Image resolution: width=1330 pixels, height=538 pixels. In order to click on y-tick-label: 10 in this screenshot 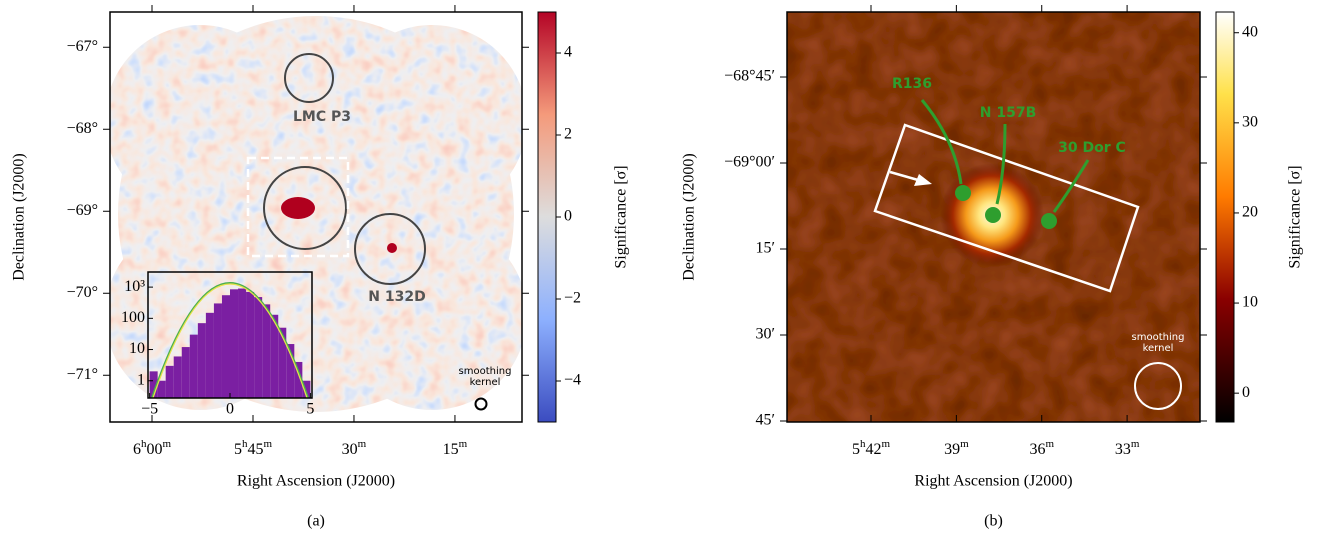, I will do `click(137, 348)`.